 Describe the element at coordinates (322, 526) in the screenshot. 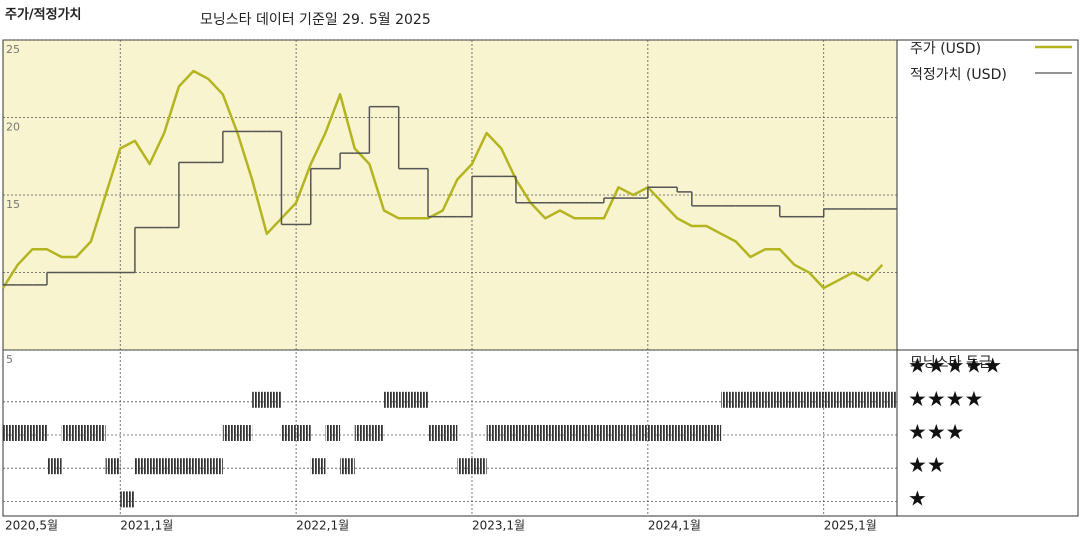

I see `x-tick-label: 2022,1월` at that location.